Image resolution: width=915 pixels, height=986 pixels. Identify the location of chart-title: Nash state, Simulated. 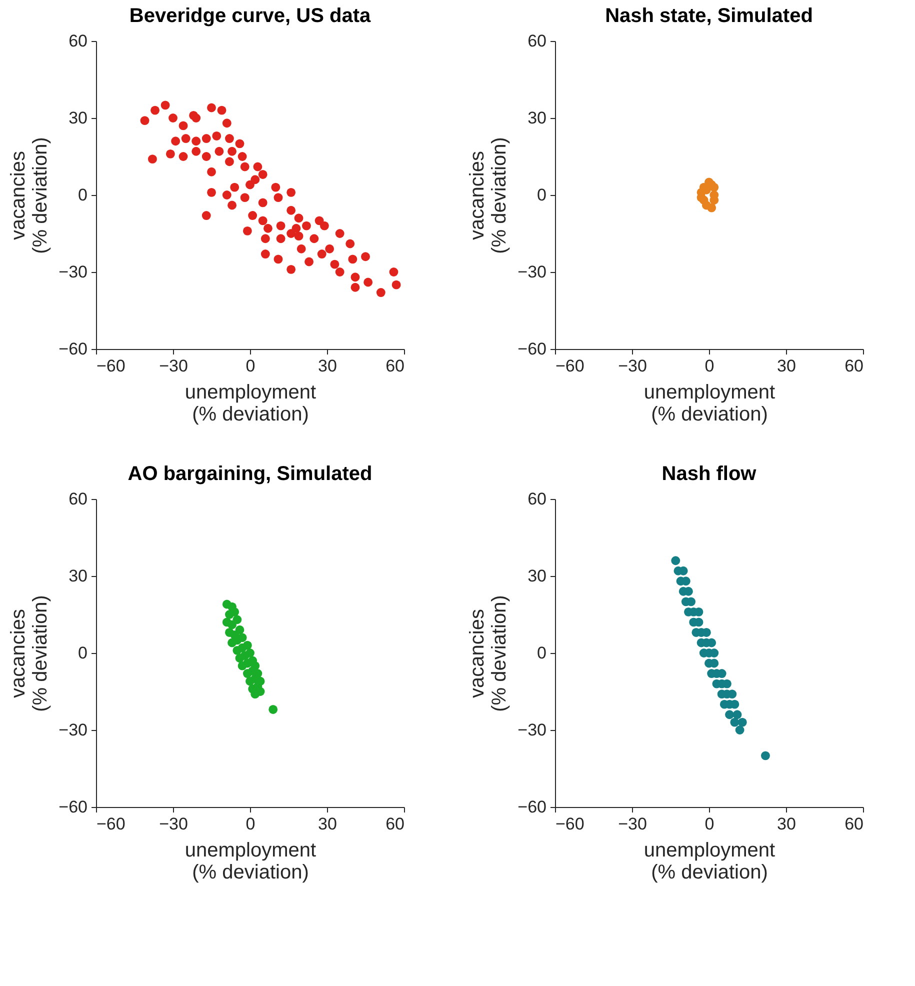
(709, 16).